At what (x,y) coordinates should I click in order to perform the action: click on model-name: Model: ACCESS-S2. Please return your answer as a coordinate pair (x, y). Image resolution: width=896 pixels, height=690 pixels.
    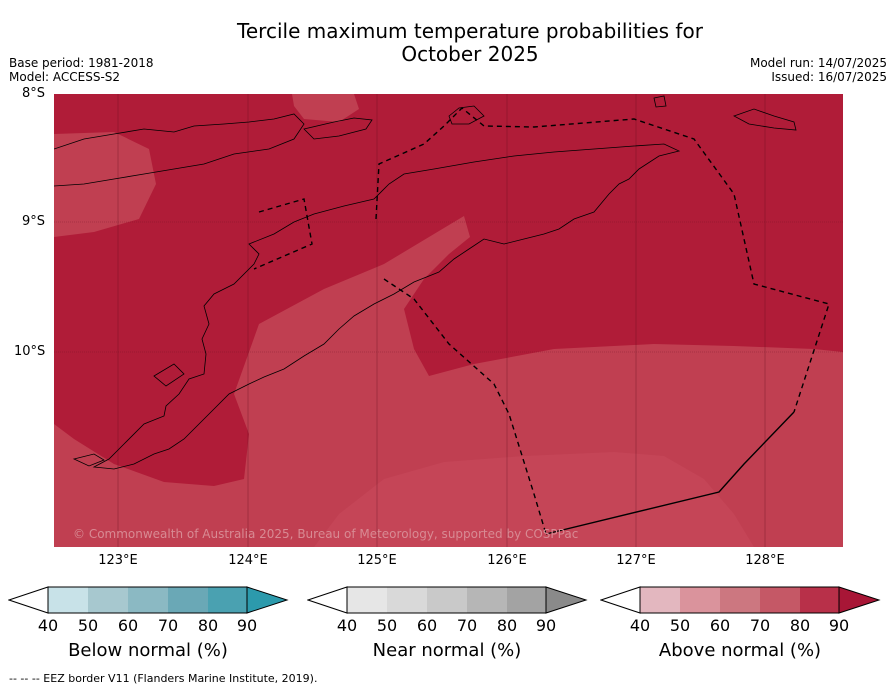
    Looking at the image, I should click on (65, 77).